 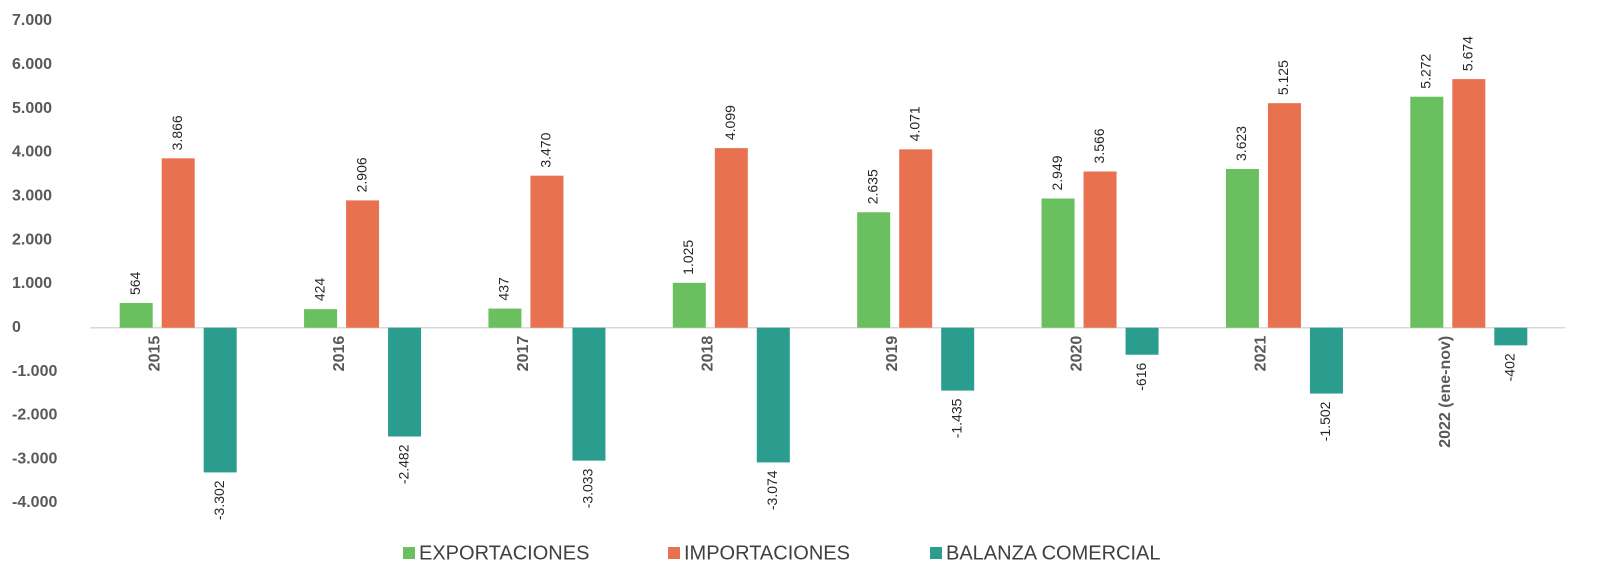 What do you see at coordinates (523, 354) in the screenshot?
I see `x-tick-label: 2017` at bounding box center [523, 354].